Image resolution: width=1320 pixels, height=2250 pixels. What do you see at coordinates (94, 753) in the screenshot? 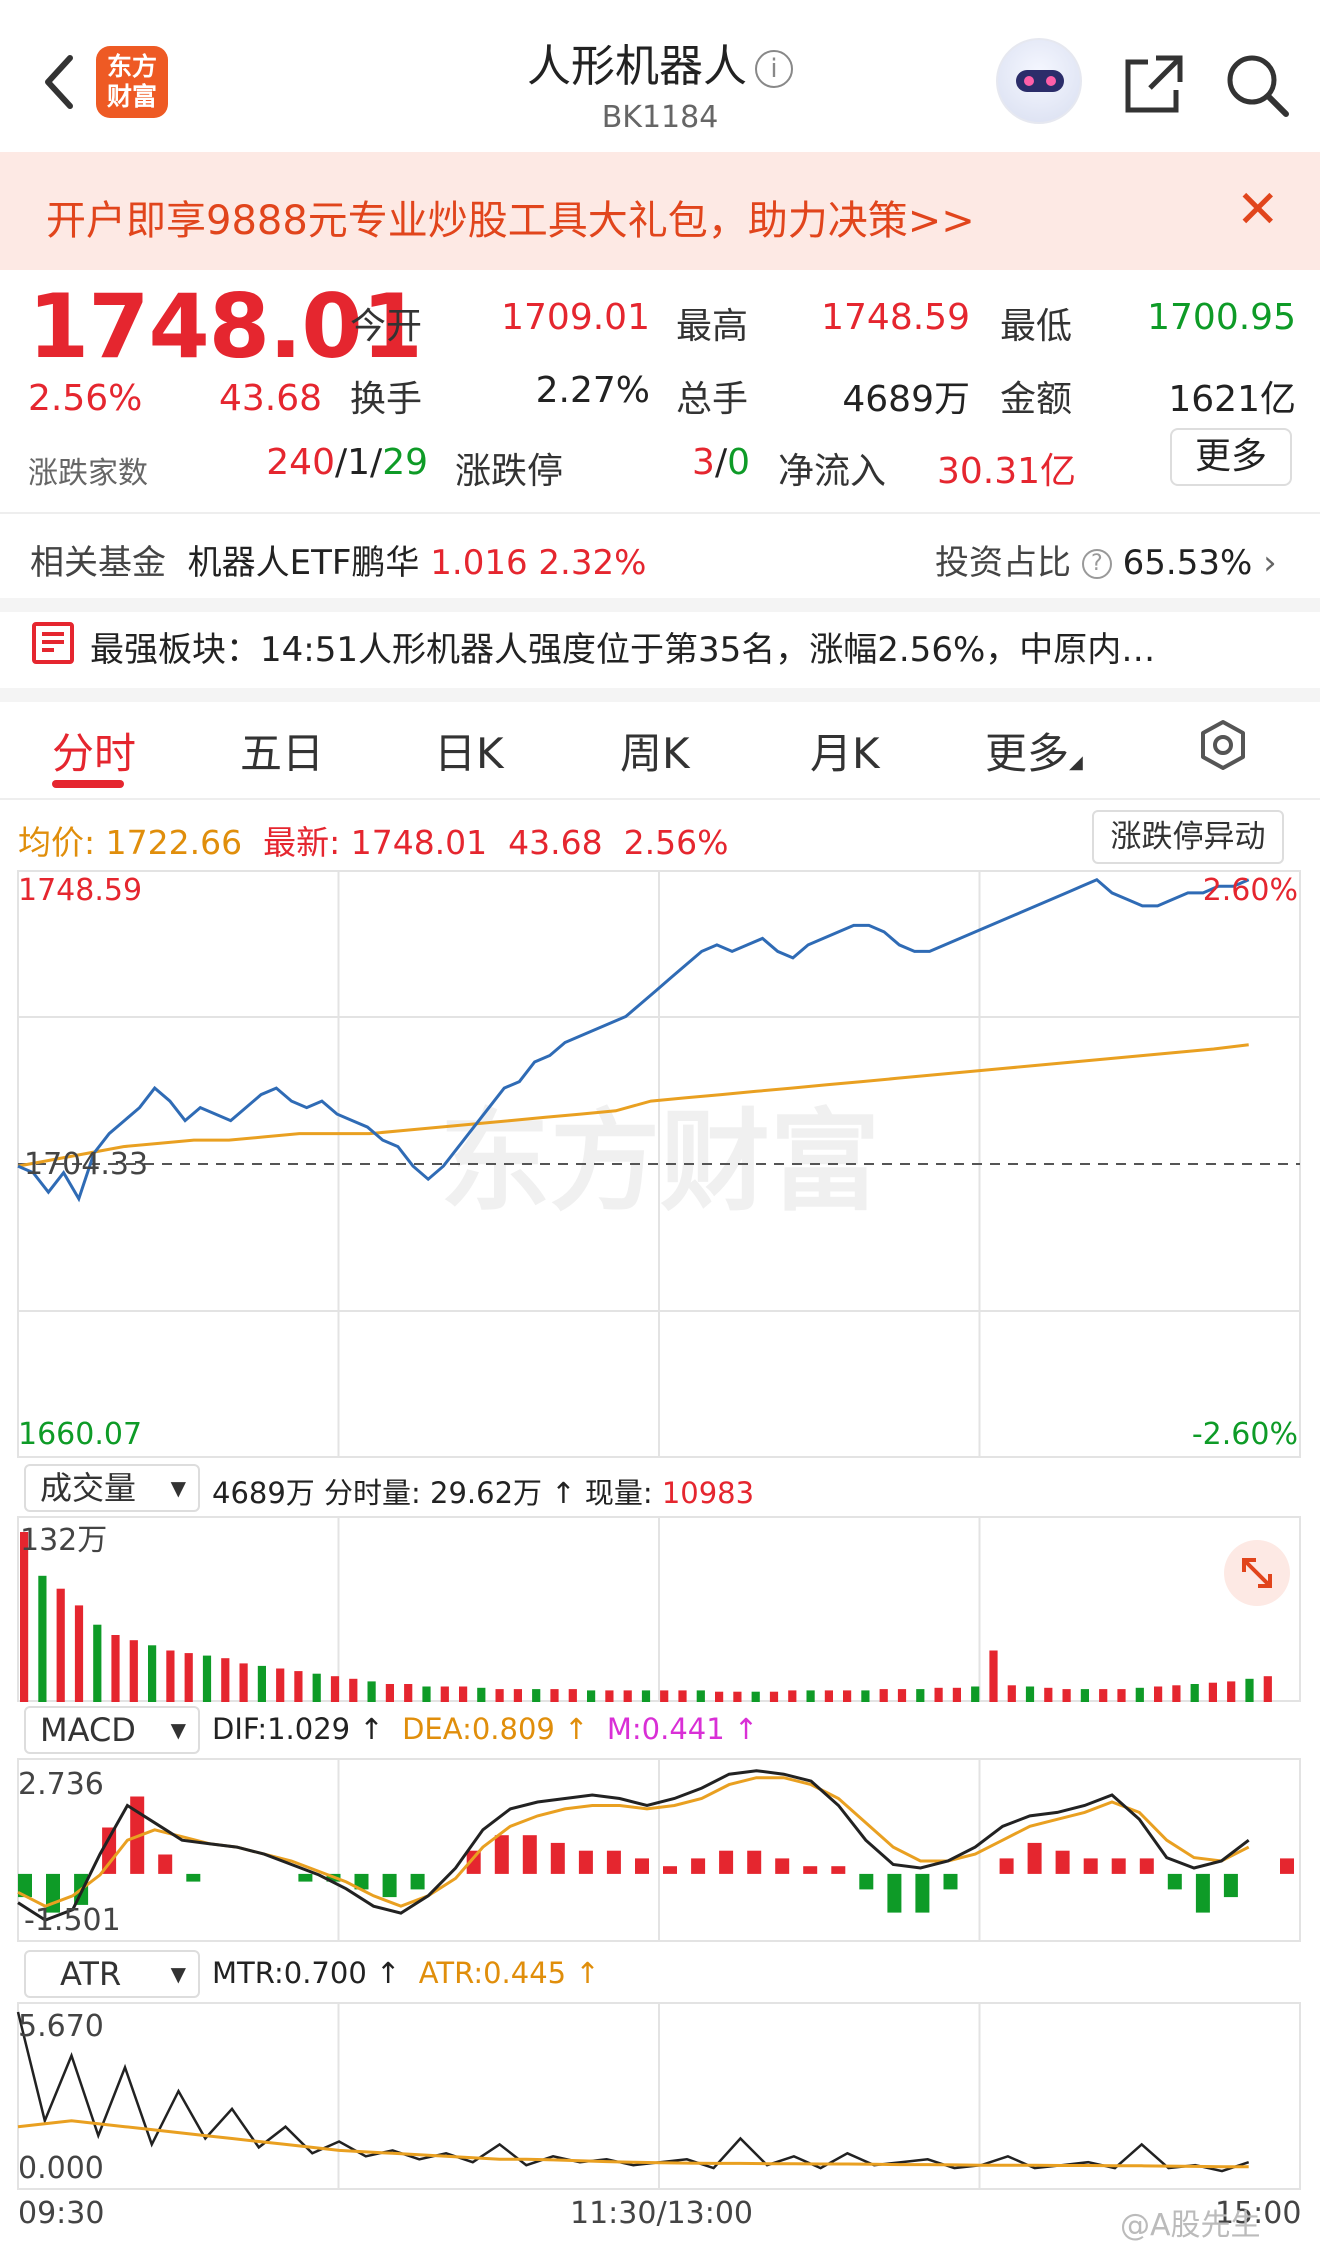
I see `tab-intraday: 分时` at bounding box center [94, 753].